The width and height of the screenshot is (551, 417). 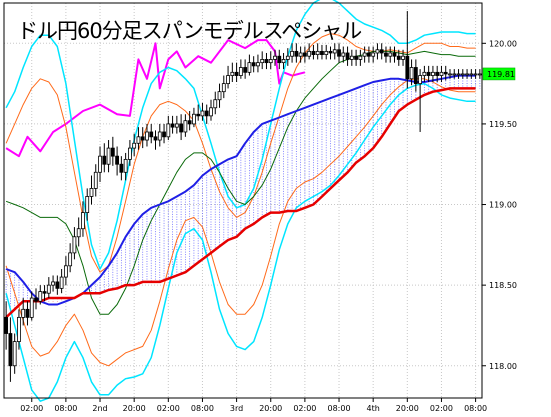 What do you see at coordinates (503, 43) in the screenshot?
I see `y-tick-label: 120.00` at bounding box center [503, 43].